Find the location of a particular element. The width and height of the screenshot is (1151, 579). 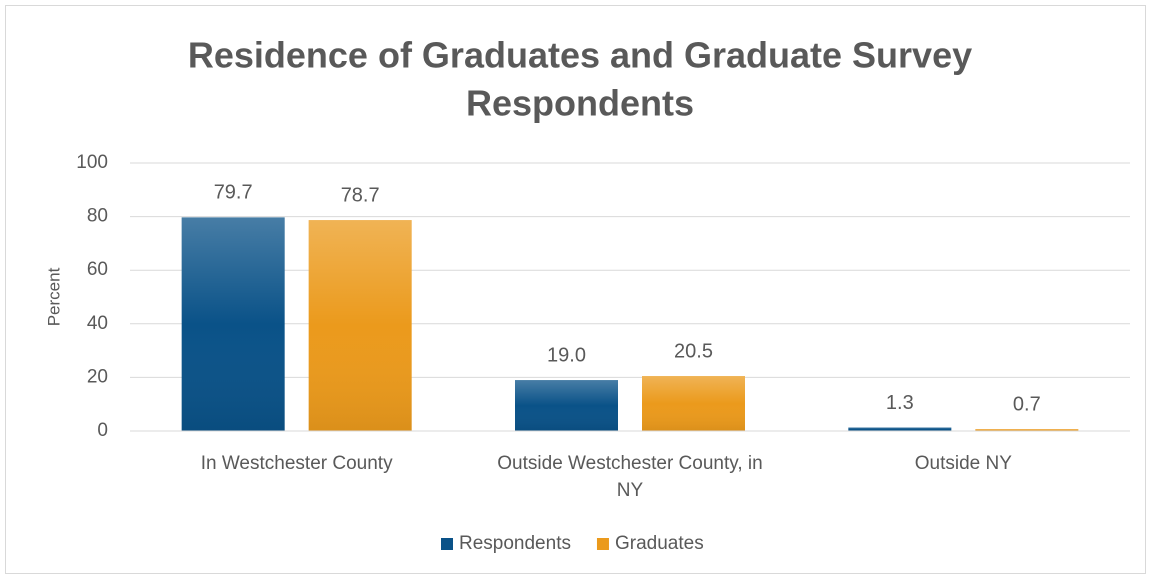

value-label: 79.7 is located at coordinates (233, 193).